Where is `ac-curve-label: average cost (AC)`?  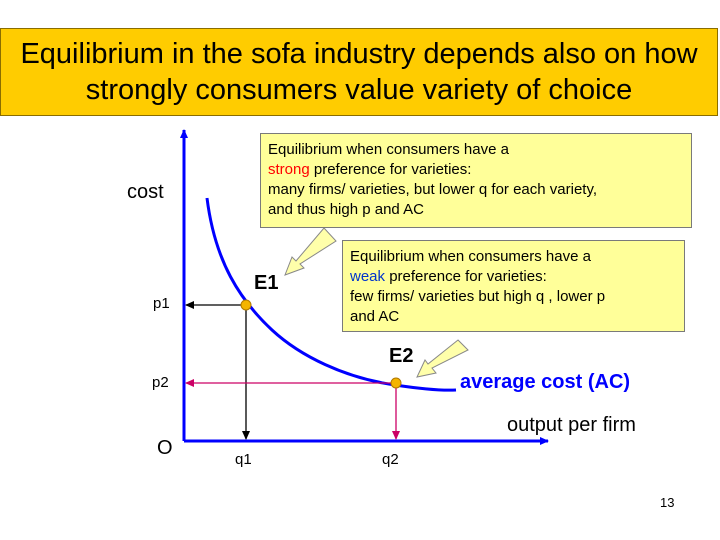
ac-curve-label: average cost (AC) is located at coordinates (545, 382).